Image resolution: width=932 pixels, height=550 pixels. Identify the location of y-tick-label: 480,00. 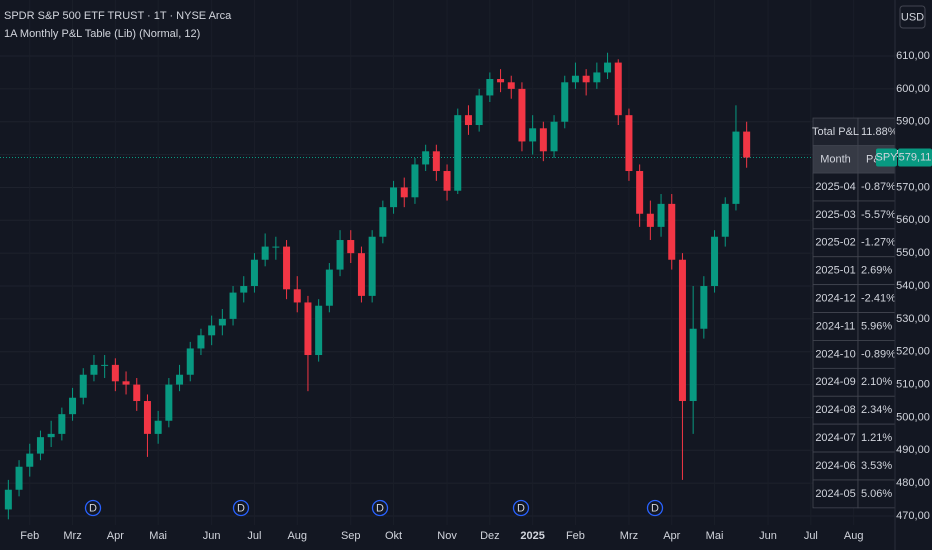
(913, 483).